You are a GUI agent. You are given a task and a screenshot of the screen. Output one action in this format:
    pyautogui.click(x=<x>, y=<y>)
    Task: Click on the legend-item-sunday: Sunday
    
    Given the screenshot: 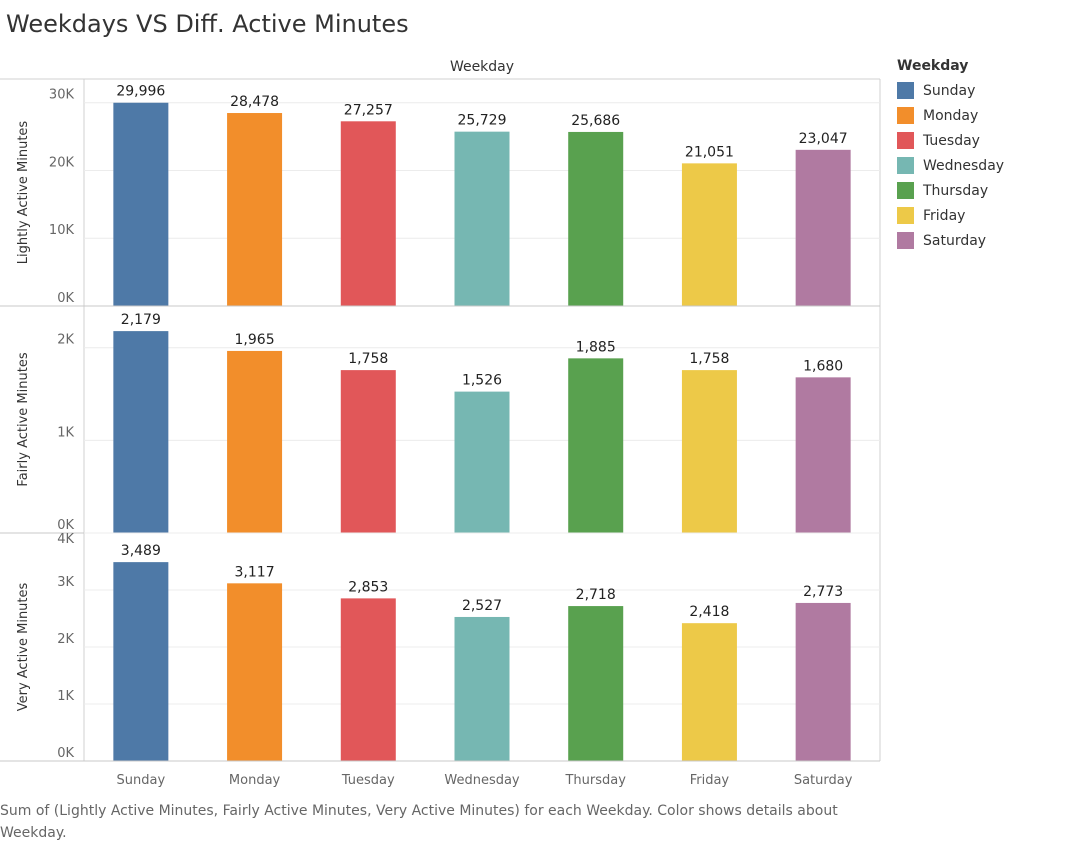 What is the action you would take?
    pyautogui.click(x=950, y=90)
    